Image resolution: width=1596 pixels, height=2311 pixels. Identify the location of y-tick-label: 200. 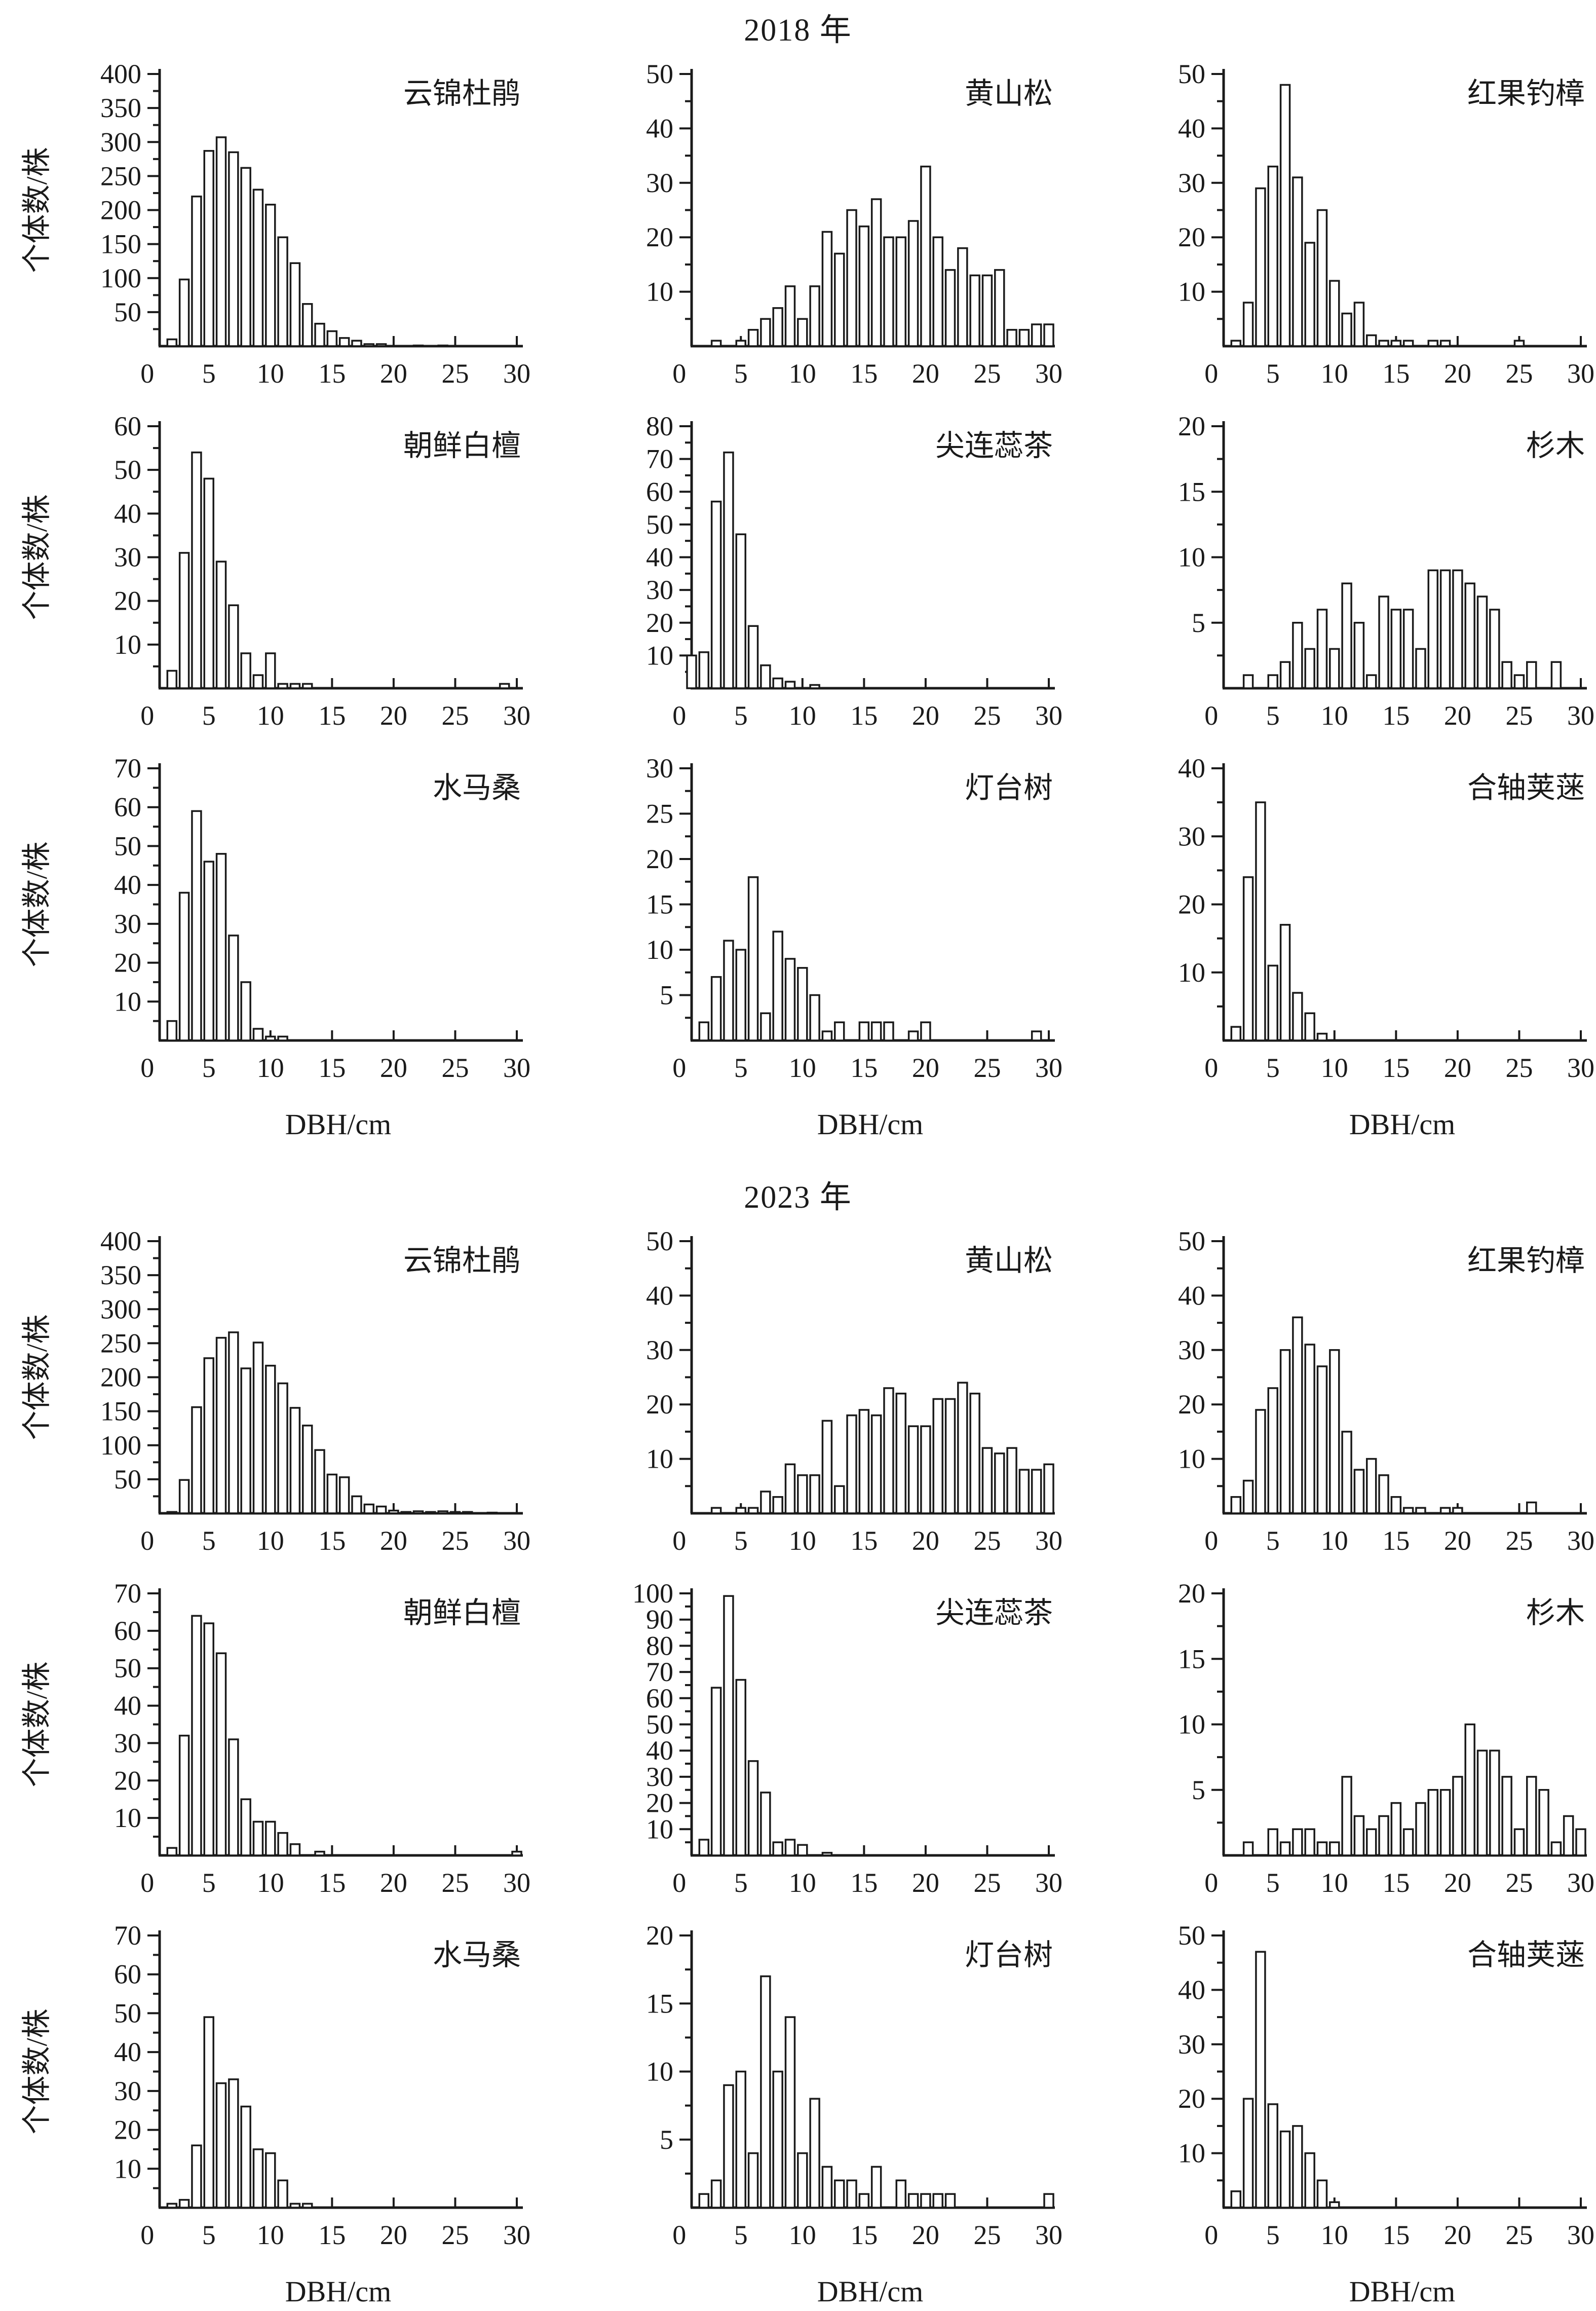
(120, 1377).